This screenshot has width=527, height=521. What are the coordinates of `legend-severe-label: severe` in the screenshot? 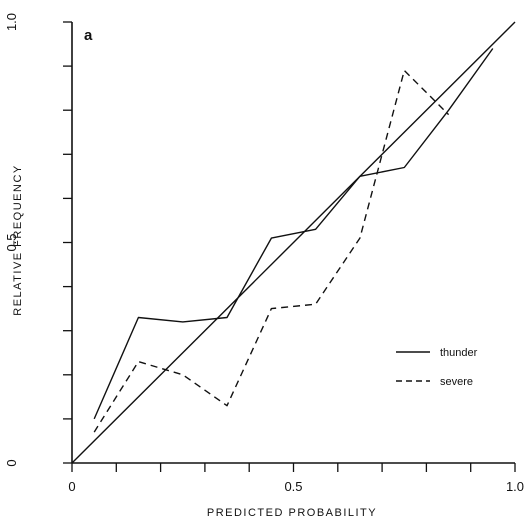 It's located at (456, 382).